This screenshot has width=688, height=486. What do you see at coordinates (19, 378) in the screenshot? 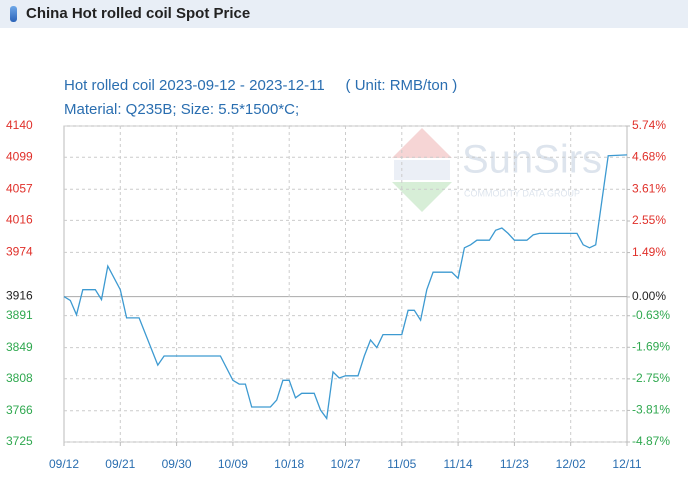
I see `y-tick-label: 3808` at bounding box center [19, 378].